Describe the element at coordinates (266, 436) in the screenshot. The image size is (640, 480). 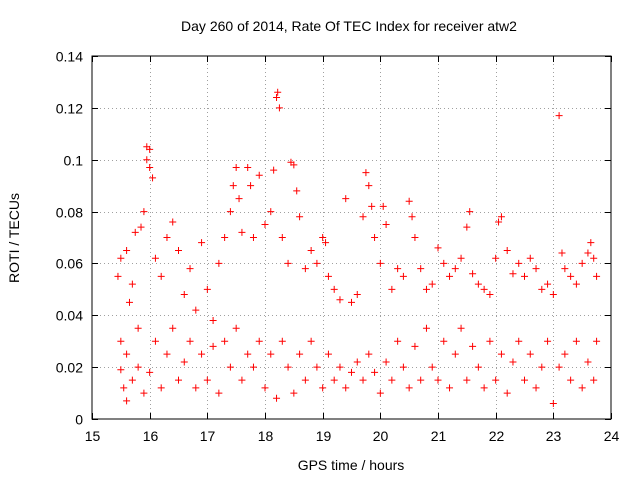
I see `x-tick-label: 18` at that location.